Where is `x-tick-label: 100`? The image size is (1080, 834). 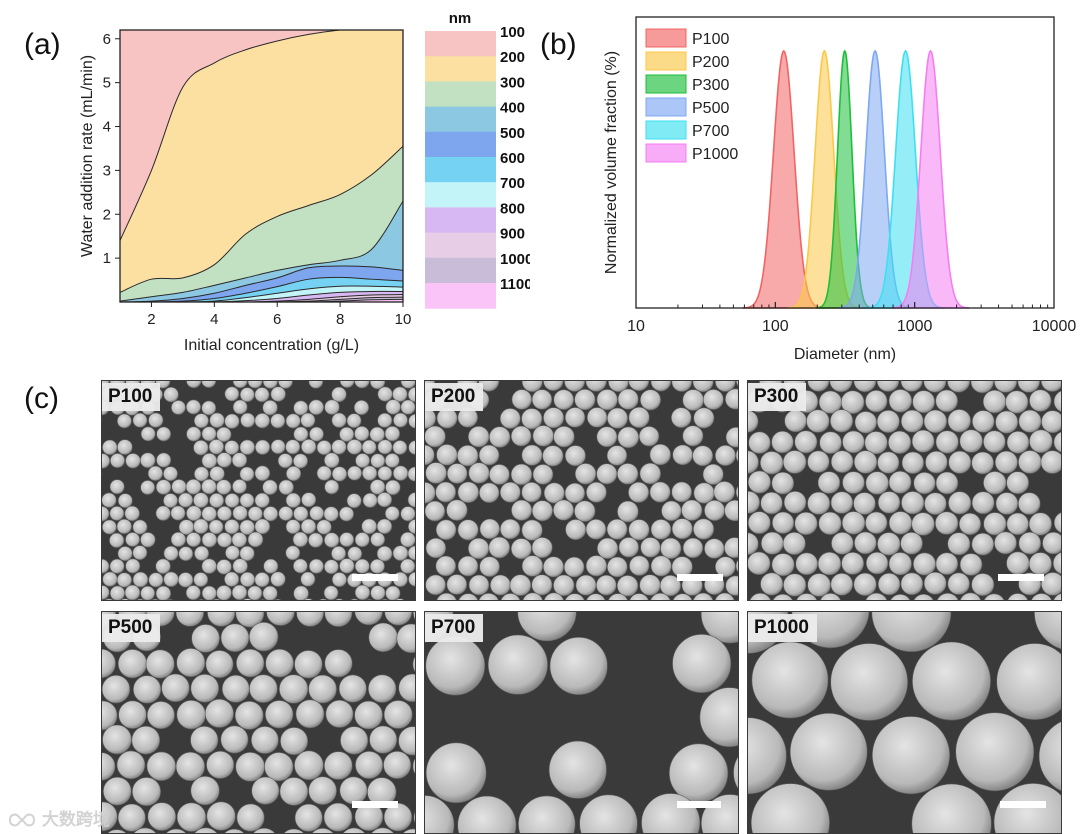
x-tick-label: 100 is located at coordinates (775, 326).